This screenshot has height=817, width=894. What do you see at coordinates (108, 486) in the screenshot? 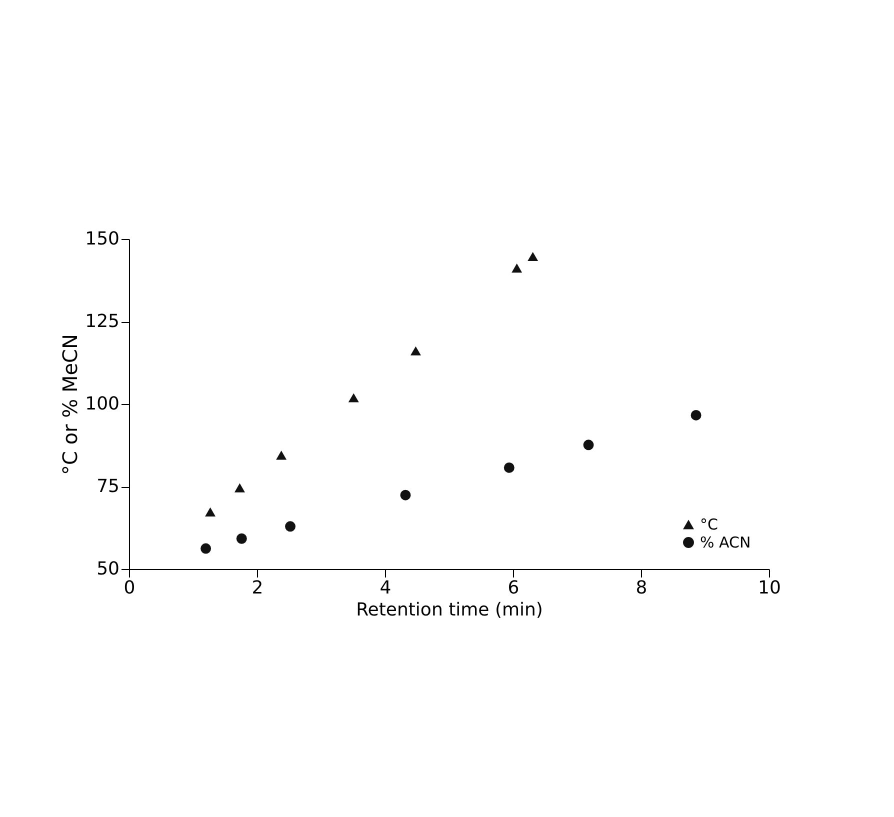
I see `y-tick-label: 75` at bounding box center [108, 486].